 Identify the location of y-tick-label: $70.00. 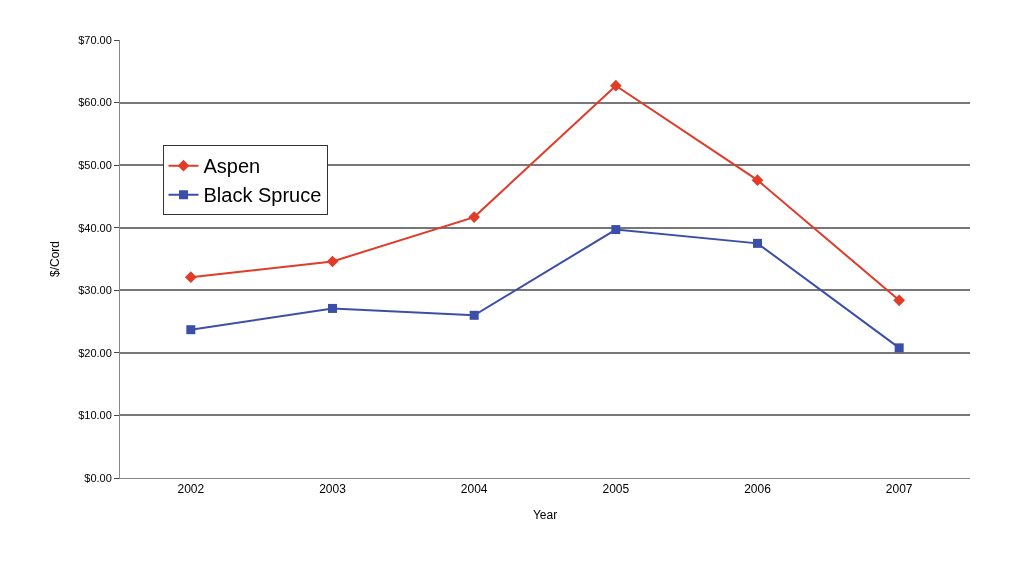
(95, 39).